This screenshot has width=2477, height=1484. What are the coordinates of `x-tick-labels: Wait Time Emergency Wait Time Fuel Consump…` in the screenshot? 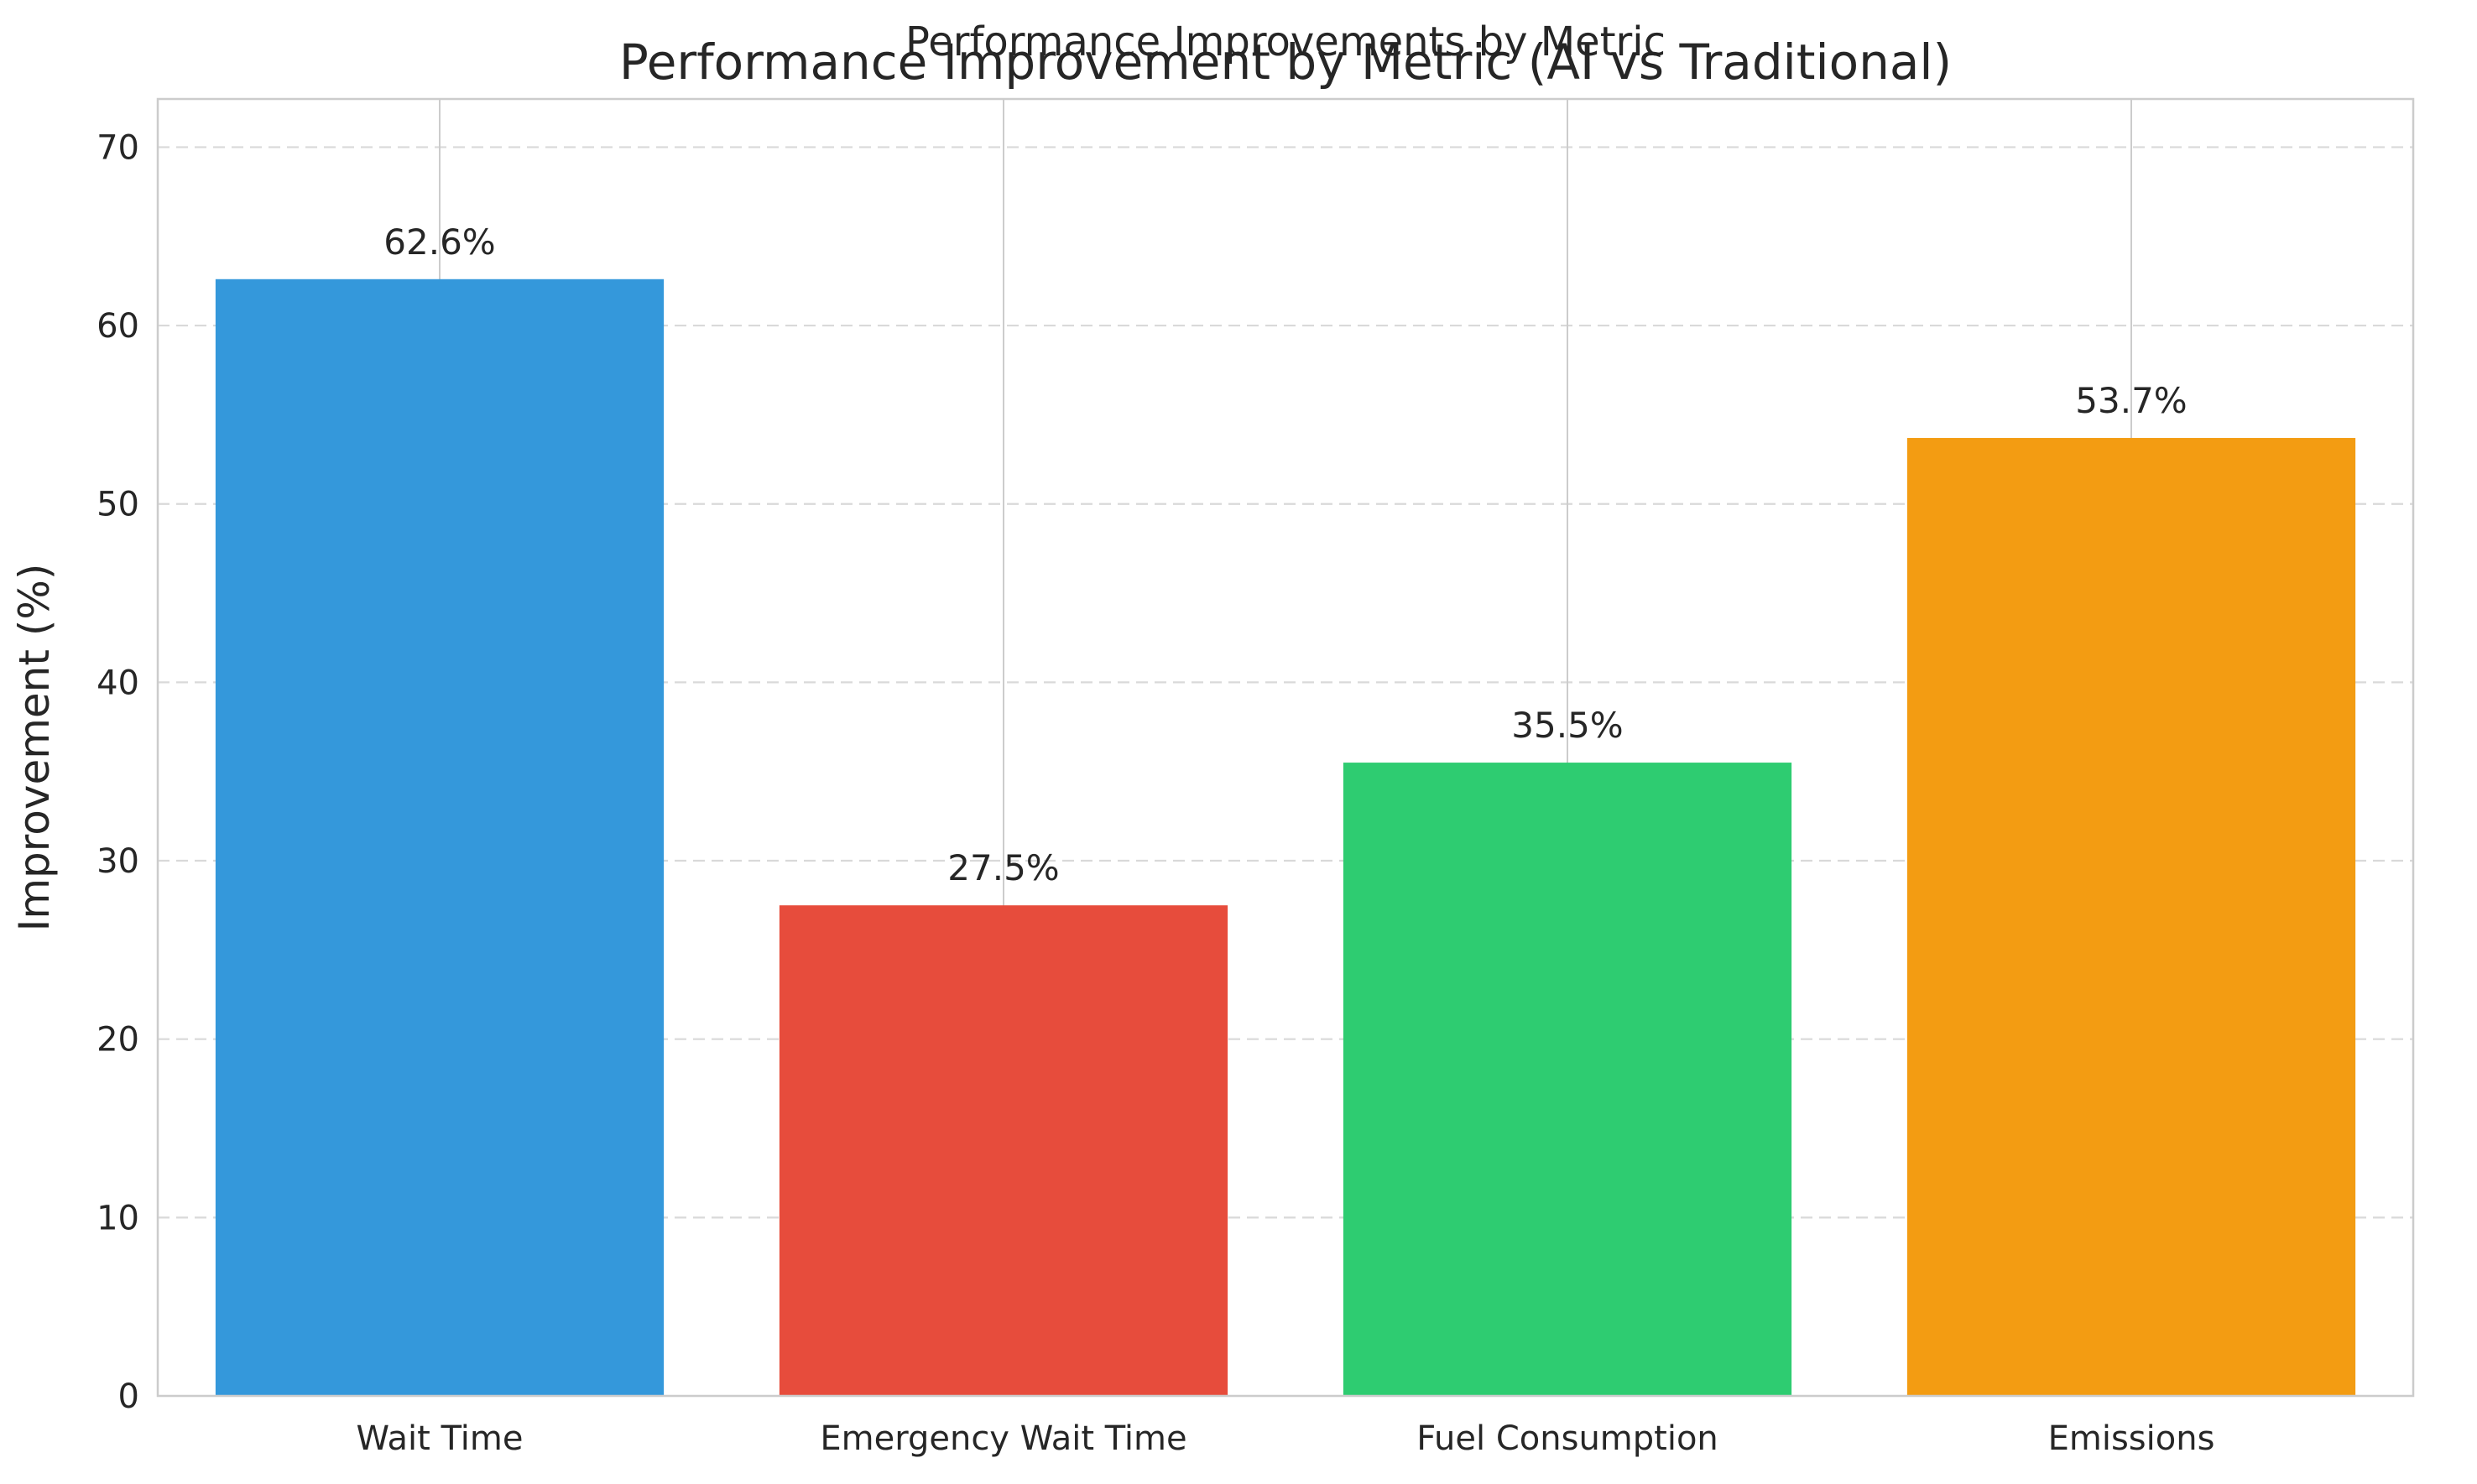 It's located at (1286, 1438).